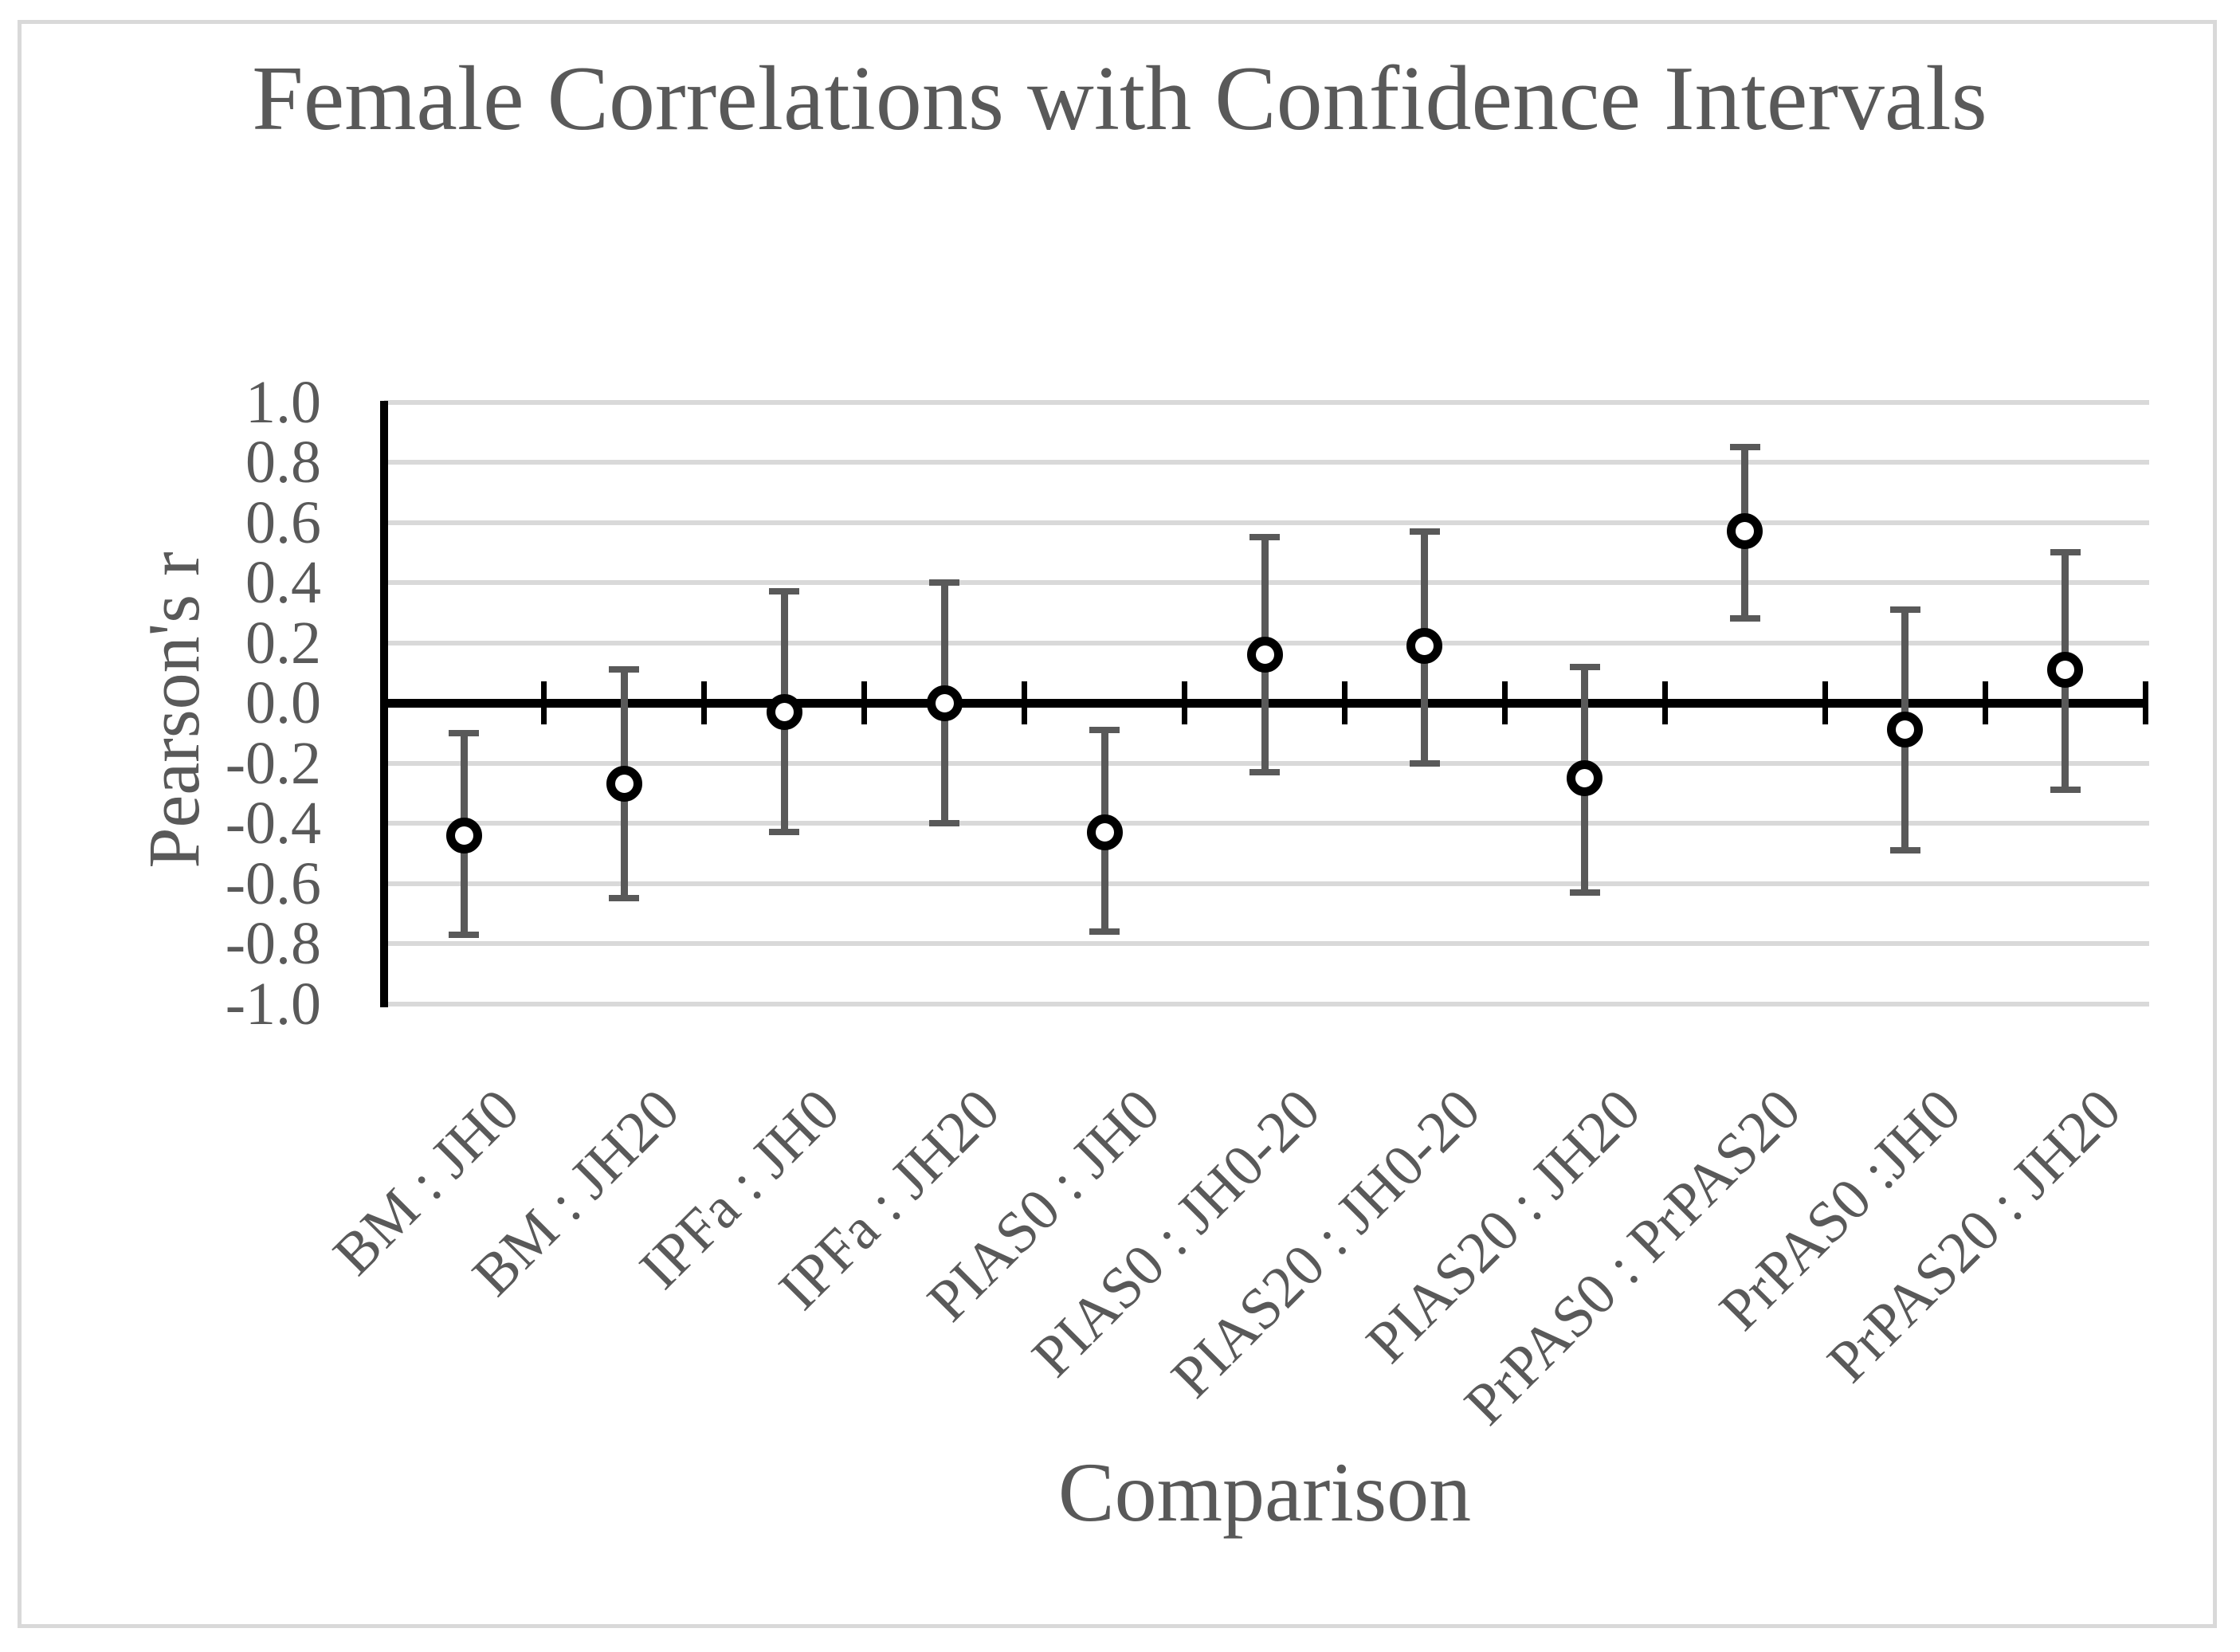  Describe the element at coordinates (273, 1004) in the screenshot. I see `y-tick-label: -1.0` at that location.